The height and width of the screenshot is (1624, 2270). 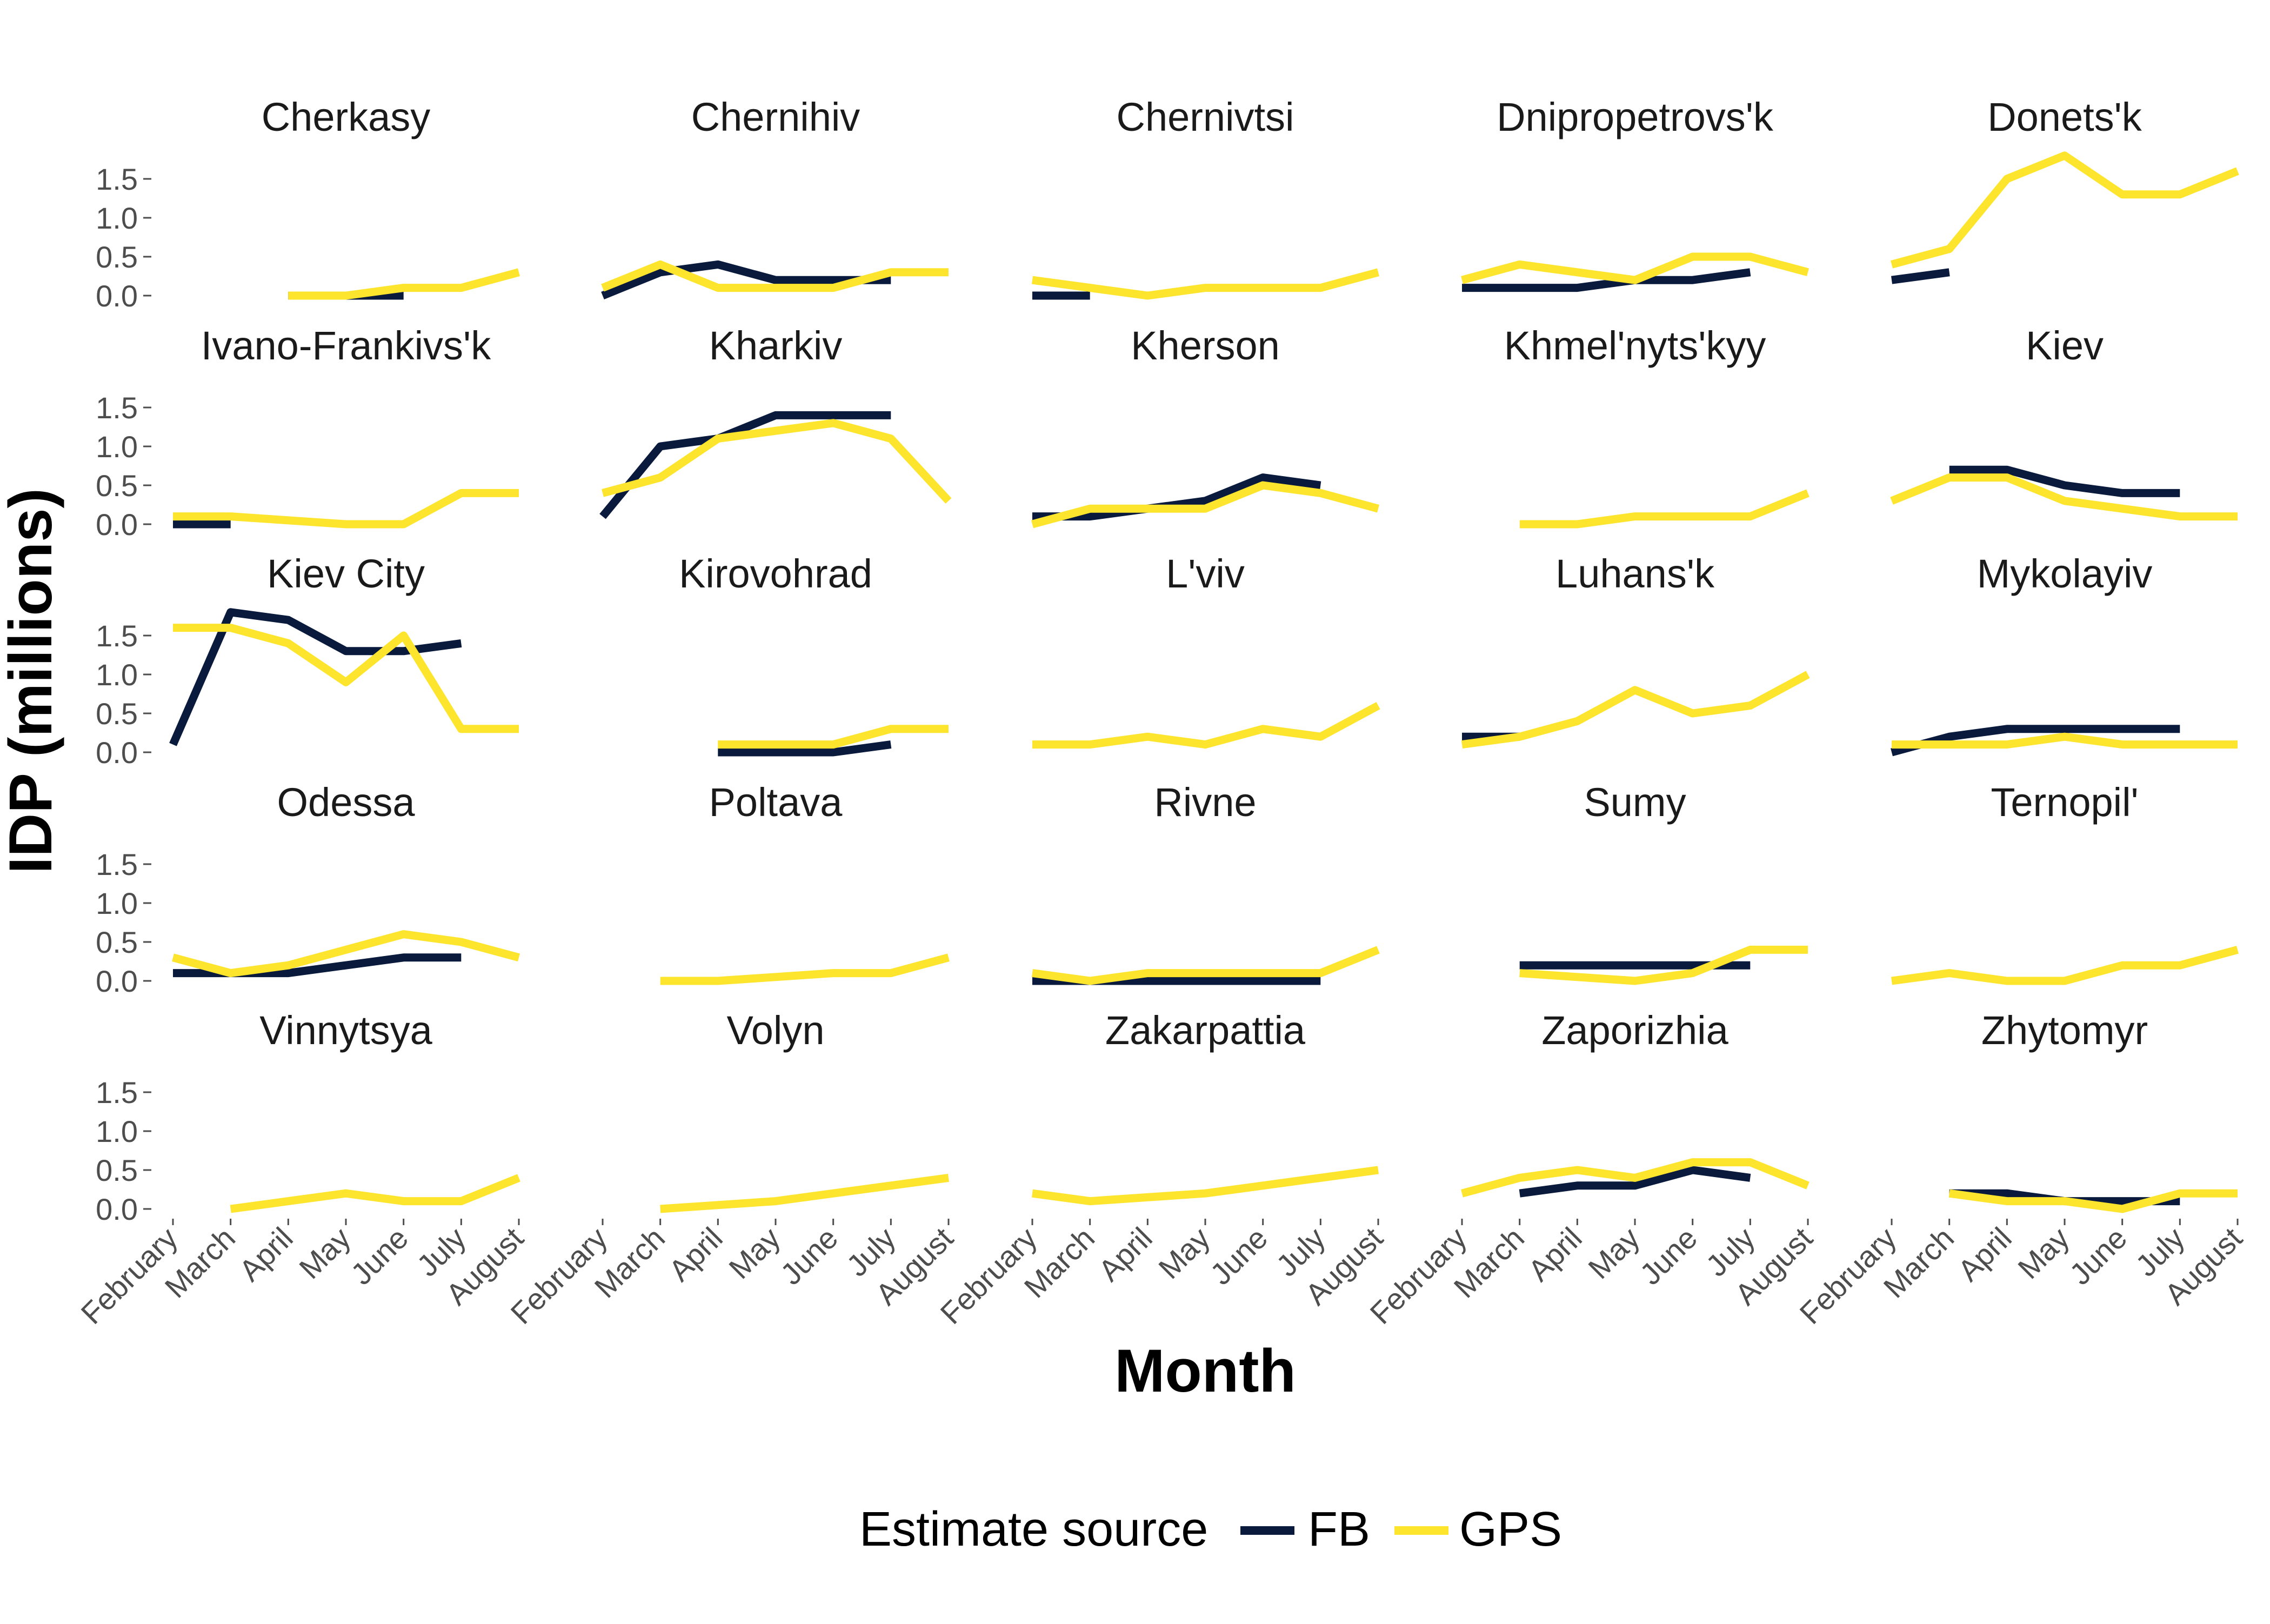 I want to click on legend: Estimate source FB GPS, so click(x=1210, y=1529).